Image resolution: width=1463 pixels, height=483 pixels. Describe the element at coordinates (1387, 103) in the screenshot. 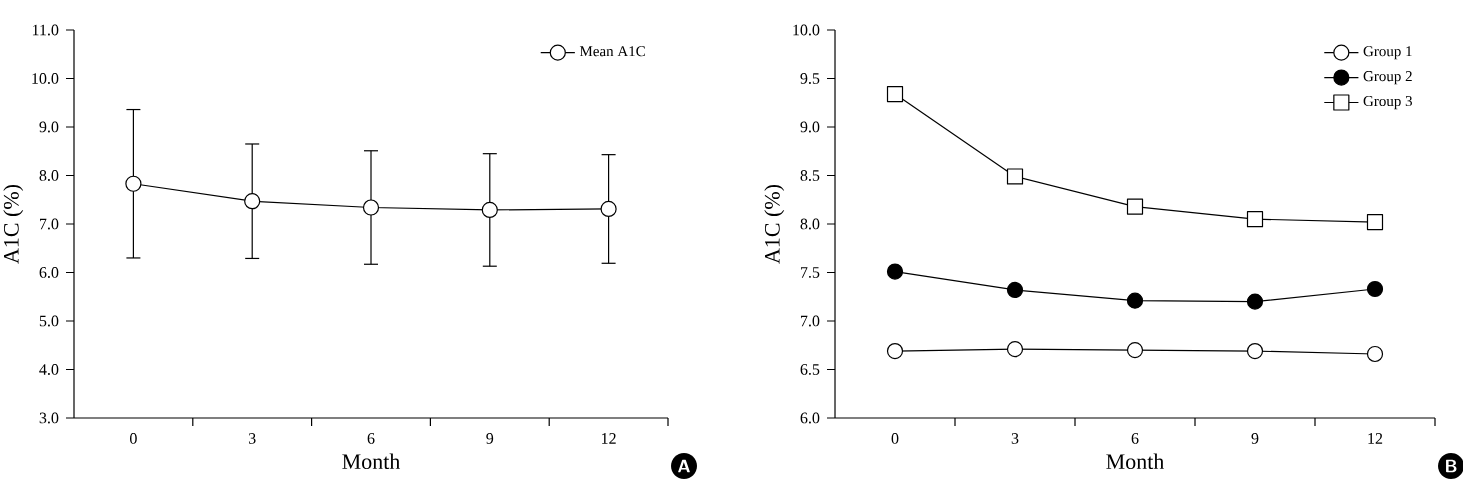

I see `legend-label: Group 3` at that location.